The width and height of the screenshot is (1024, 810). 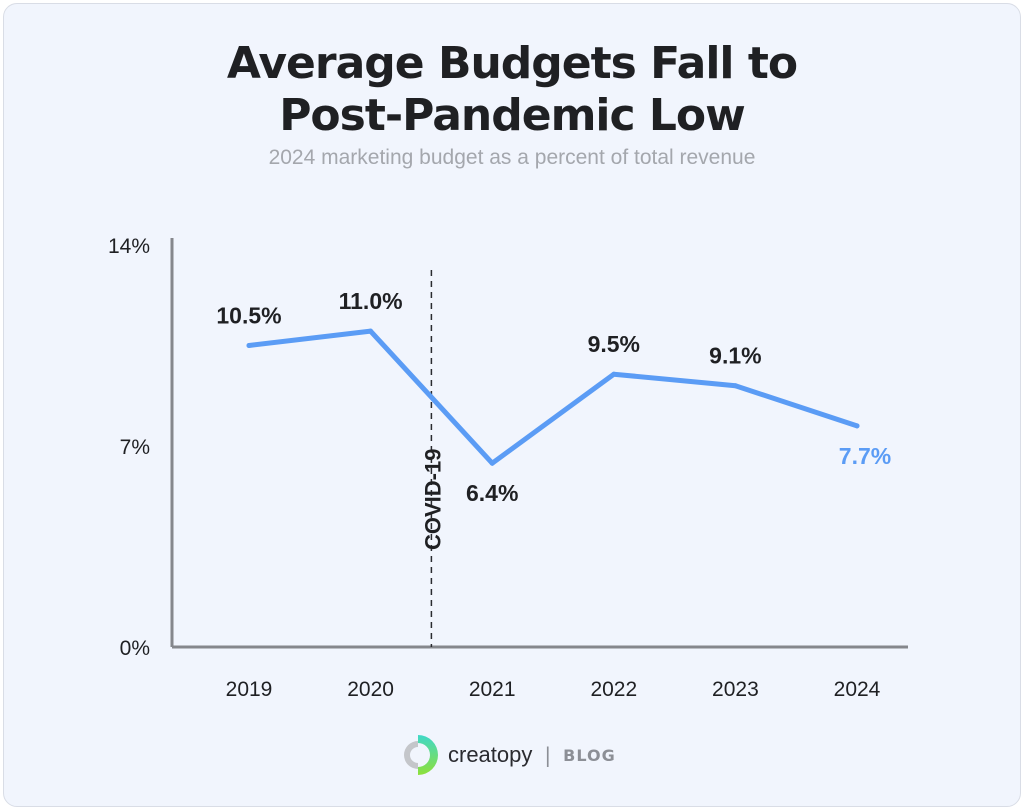 I want to click on data-label: 11.0%, so click(x=371, y=301).